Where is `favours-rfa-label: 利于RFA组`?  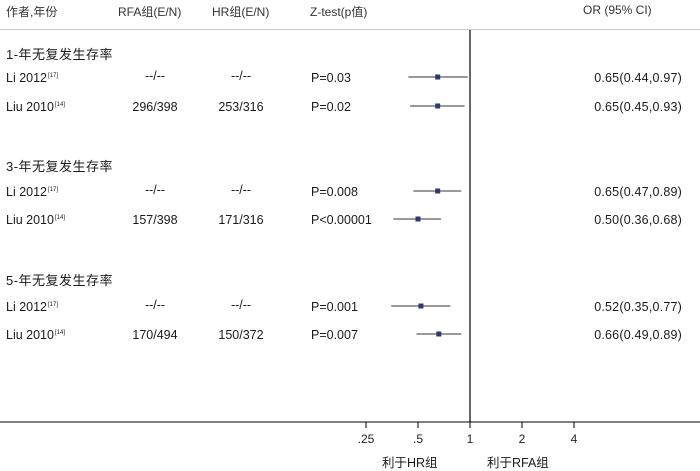
favours-rfa-label: 利于RFA组 is located at coordinates (518, 463).